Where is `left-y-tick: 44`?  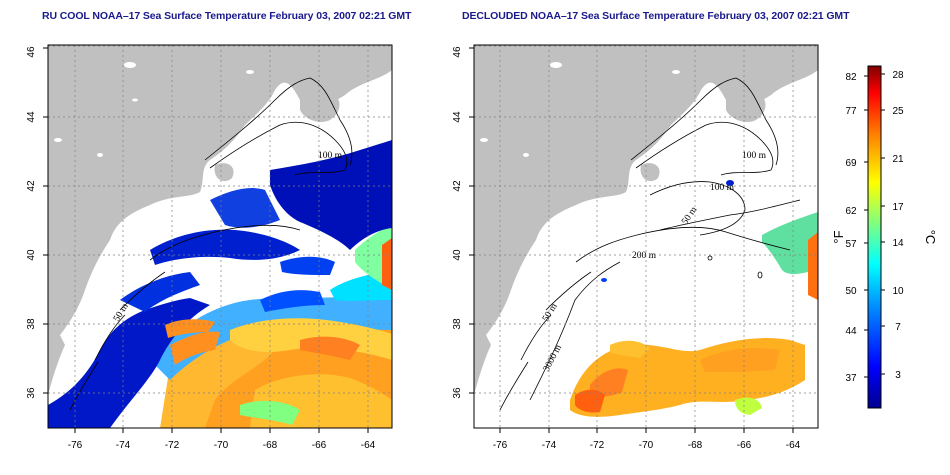
left-y-tick: 44 is located at coordinates (31, 117).